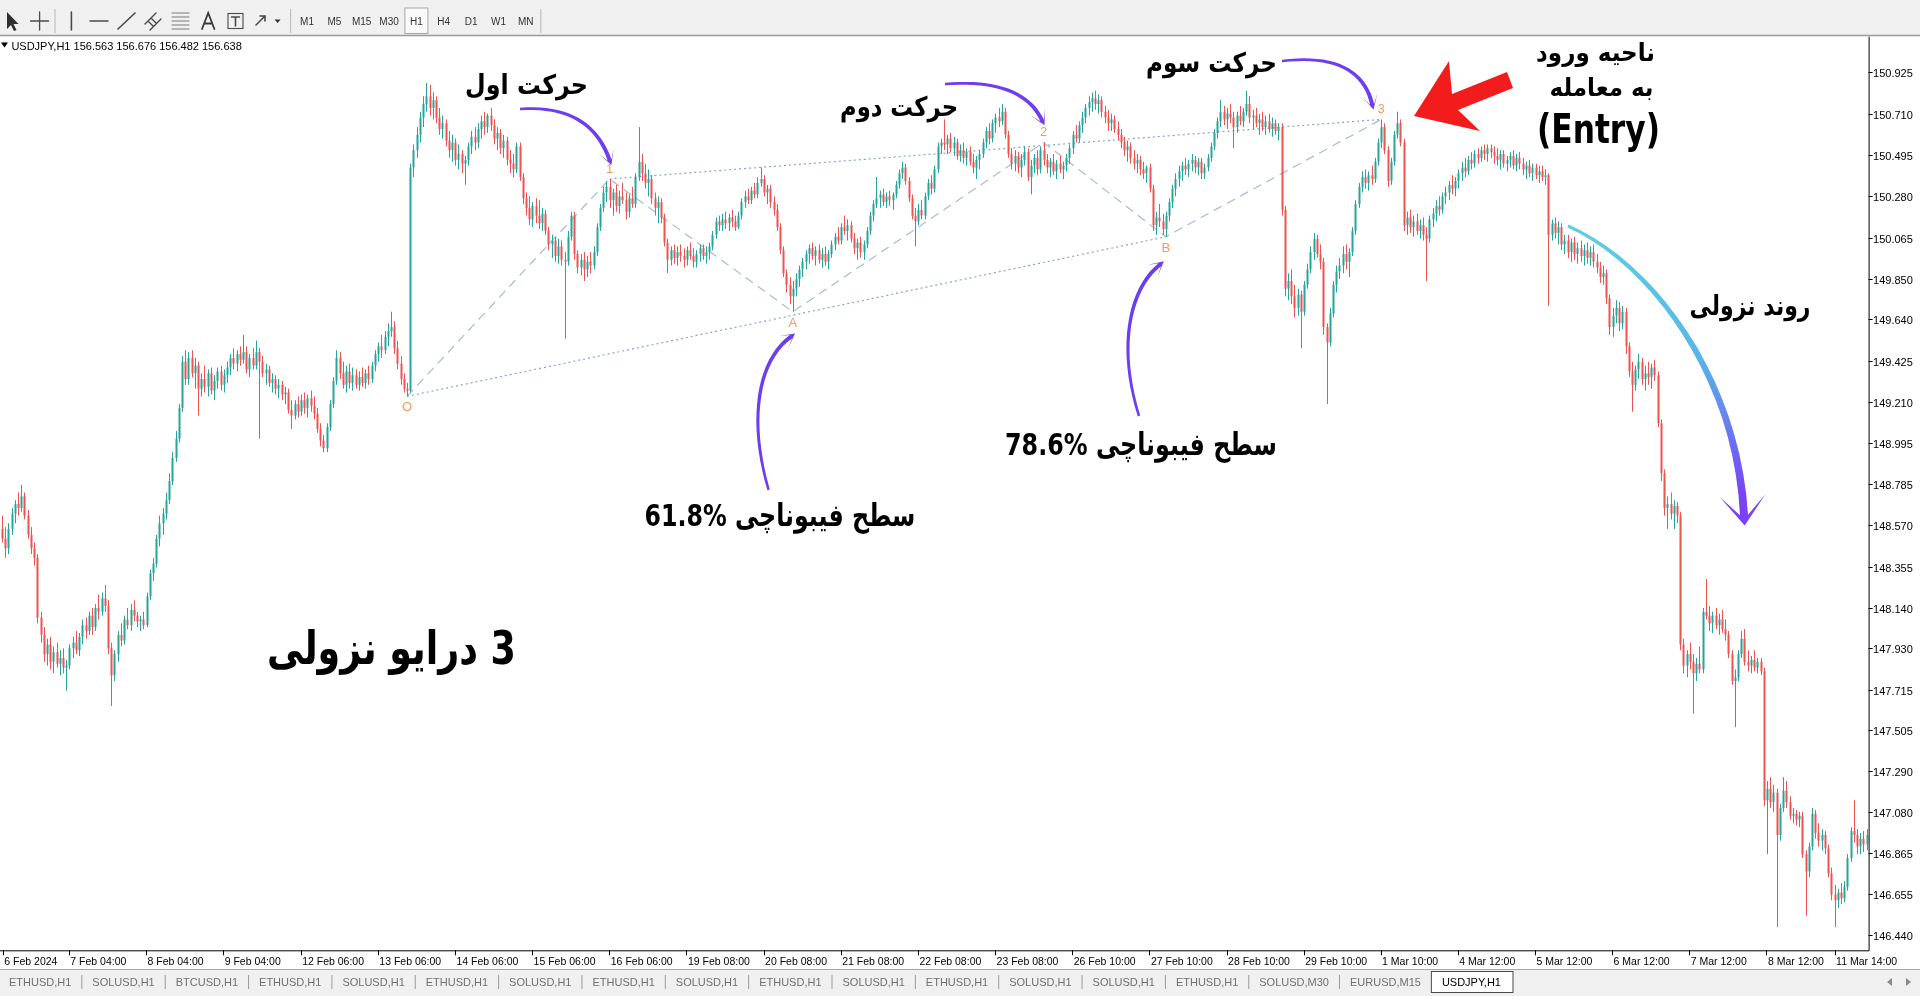 This screenshot has height=996, width=1920. I want to click on x-tick-label: 5 Mar 12:00, so click(1564, 960).